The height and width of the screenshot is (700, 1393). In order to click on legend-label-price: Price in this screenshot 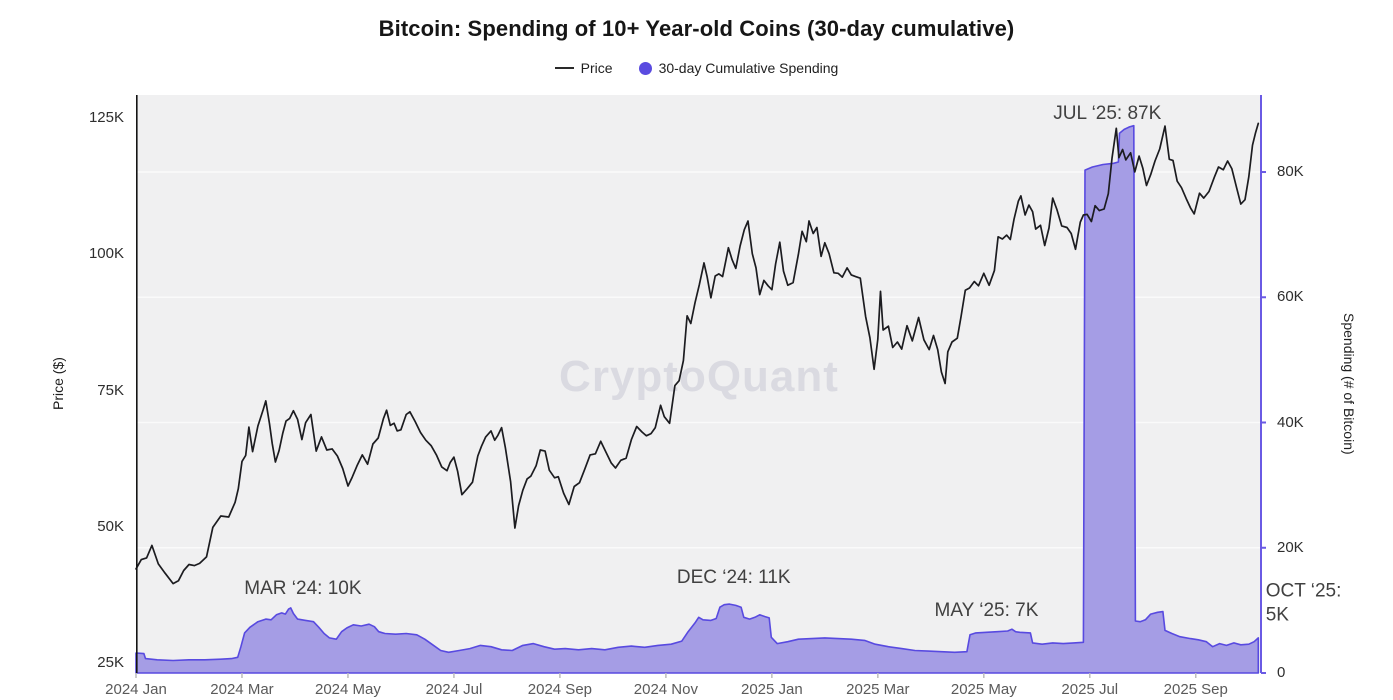, I will do `click(596, 68)`.